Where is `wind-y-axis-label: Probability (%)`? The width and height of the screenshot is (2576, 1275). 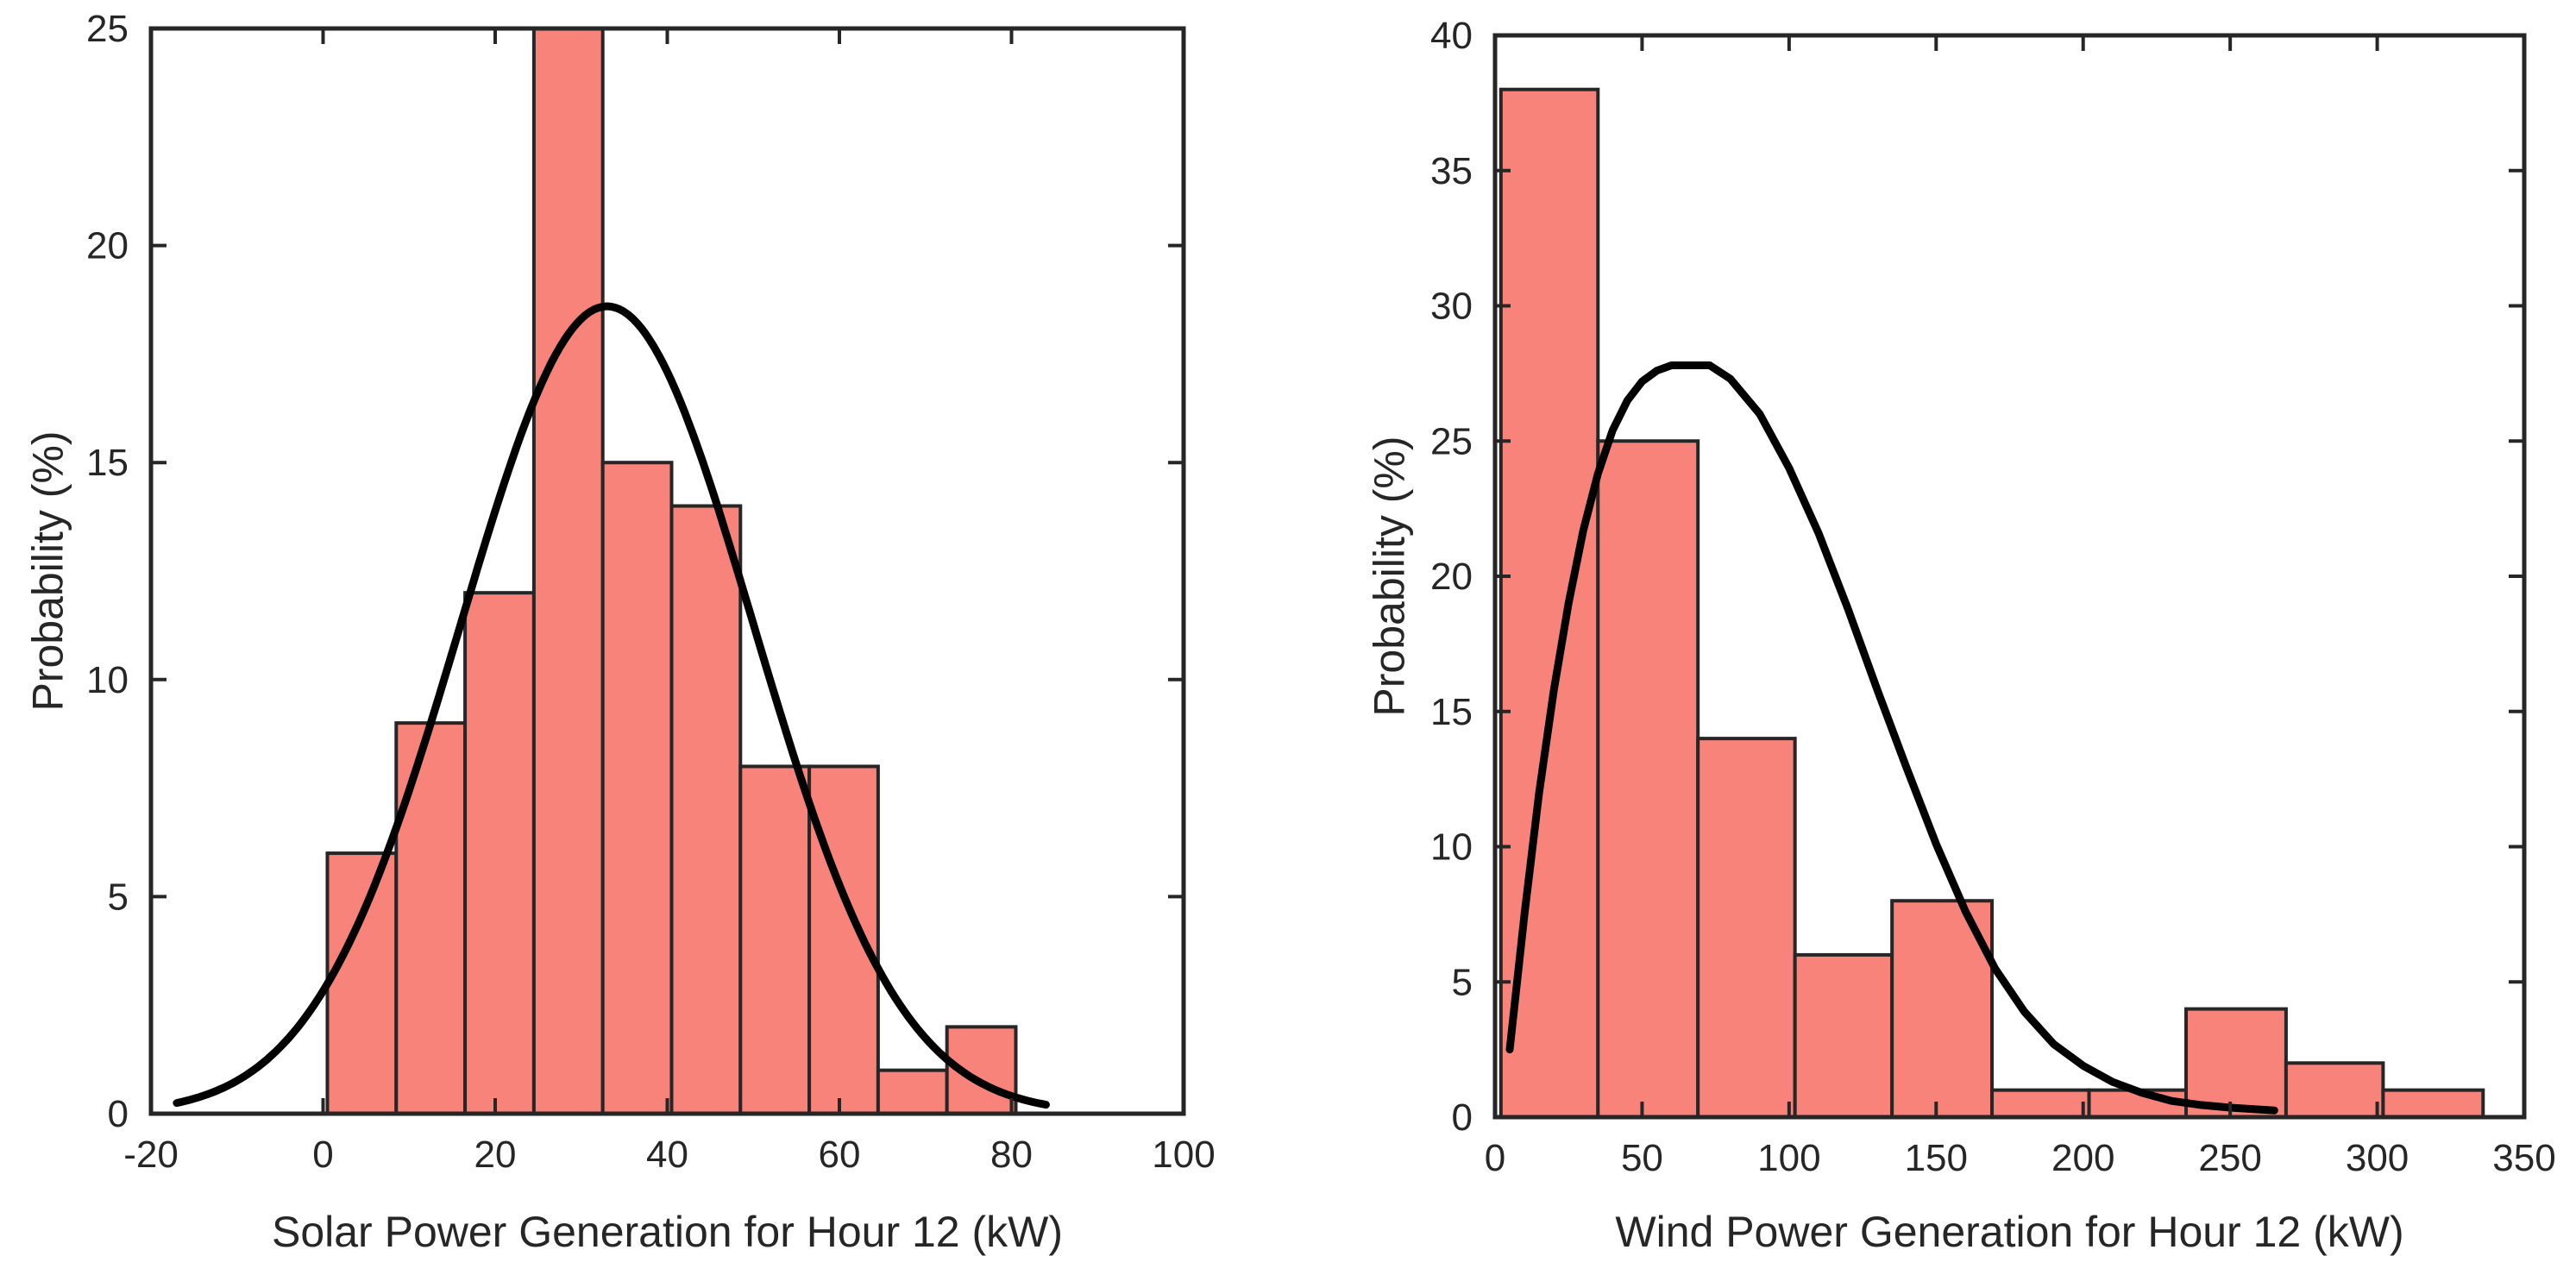 wind-y-axis-label: Probability (%) is located at coordinates (1390, 576).